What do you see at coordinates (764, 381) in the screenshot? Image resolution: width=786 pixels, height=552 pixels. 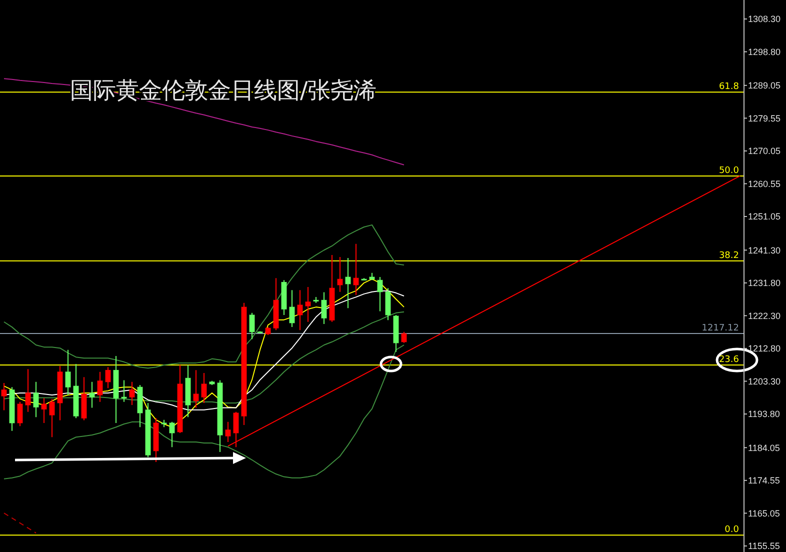 I see `y-tick-label: 1203.30` at bounding box center [764, 381].